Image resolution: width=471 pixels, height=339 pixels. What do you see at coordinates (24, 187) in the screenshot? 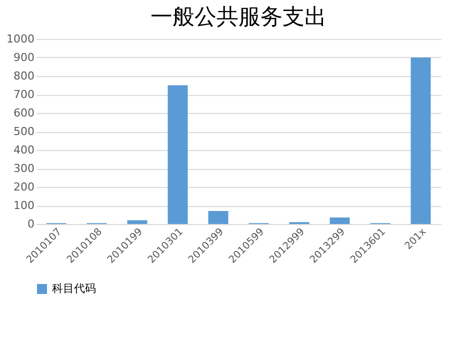
I see `y-tick-label: 200` at bounding box center [24, 187].